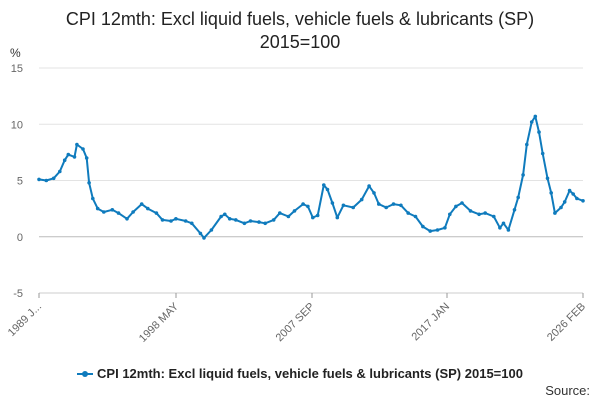 The image size is (600, 400). I want to click on x-tick-label: 2017 JAN, so click(430, 322).